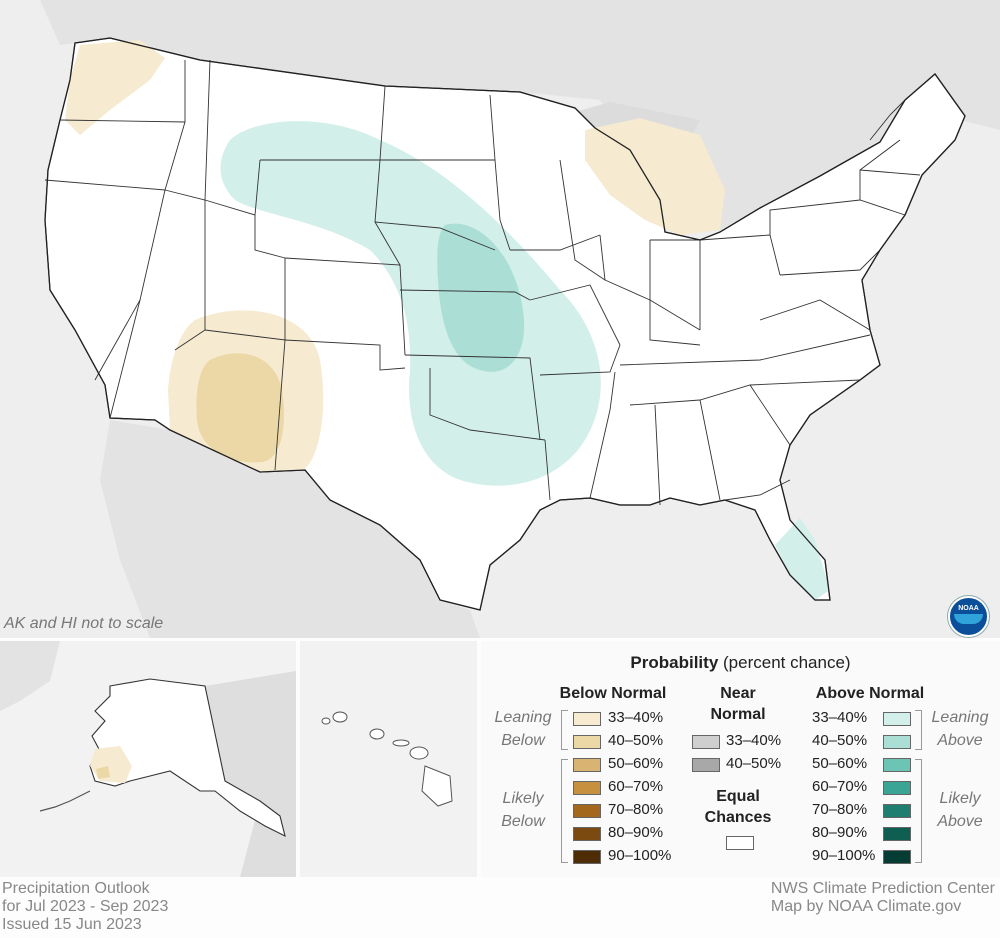 The height and width of the screenshot is (938, 1000). I want to click on likely-above-label: Likely Above, so click(960, 810).